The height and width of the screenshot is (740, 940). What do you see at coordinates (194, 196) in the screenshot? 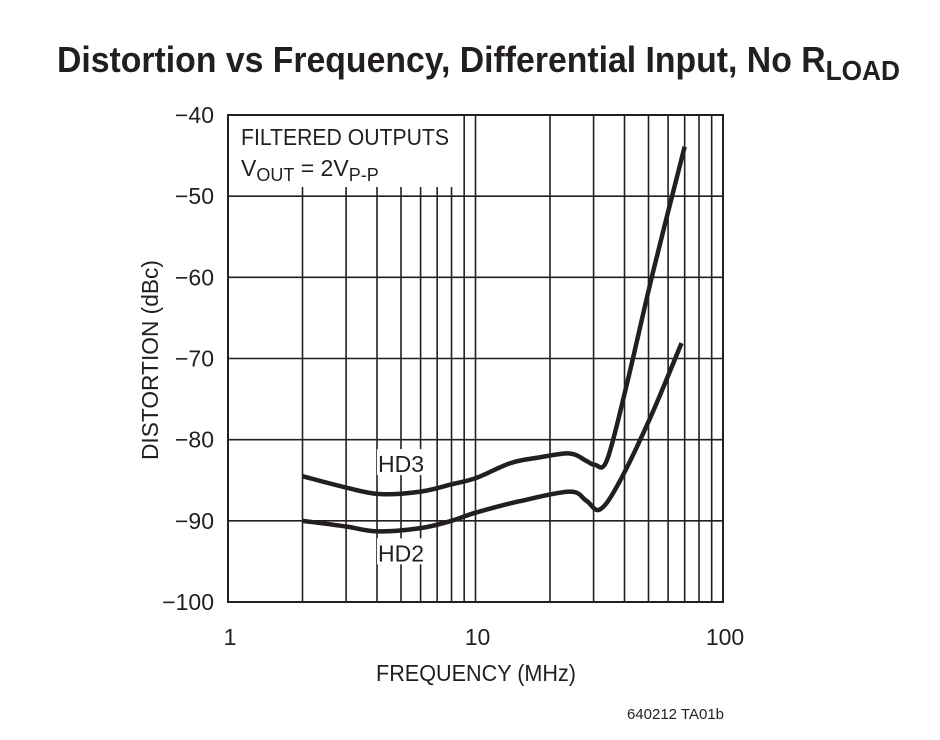
I see `y-tick-label: −50` at bounding box center [194, 196].